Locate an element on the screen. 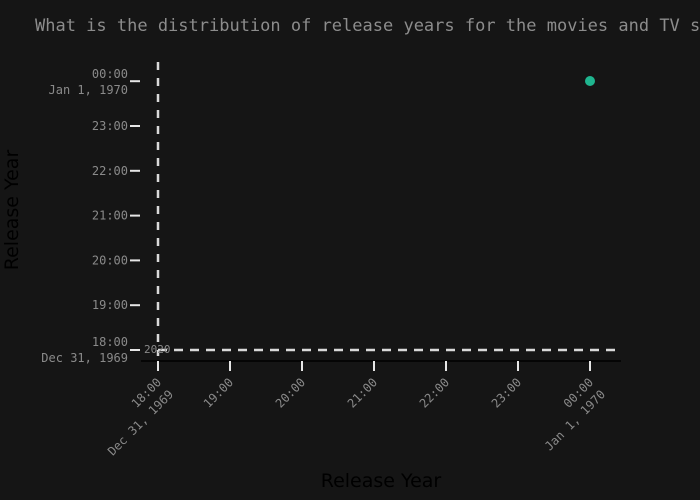  data-points is located at coordinates (590, 81).